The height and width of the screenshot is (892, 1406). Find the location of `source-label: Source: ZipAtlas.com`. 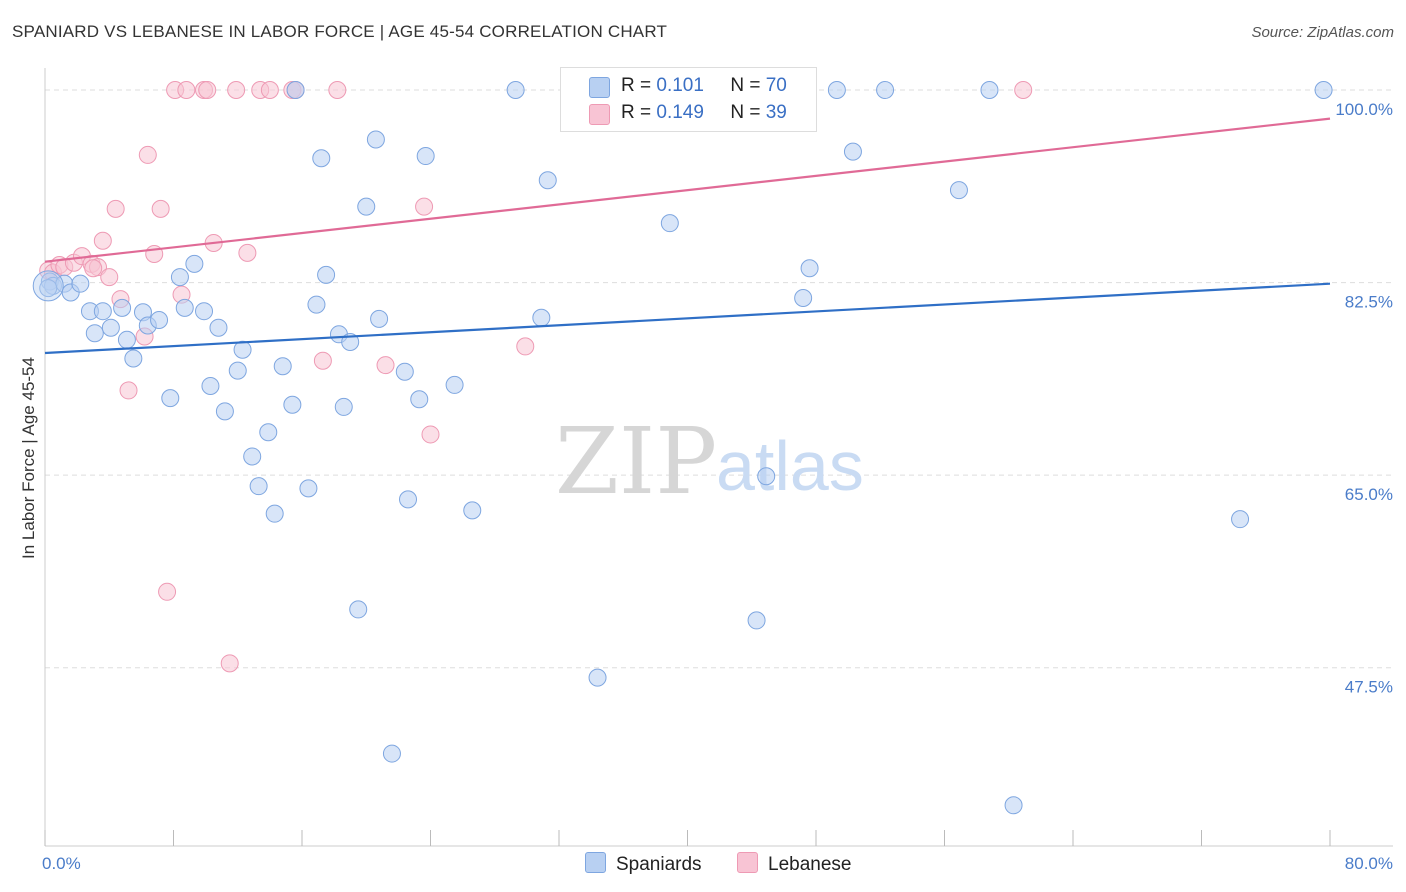

source-label: Source: ZipAtlas.com is located at coordinates (1322, 32).